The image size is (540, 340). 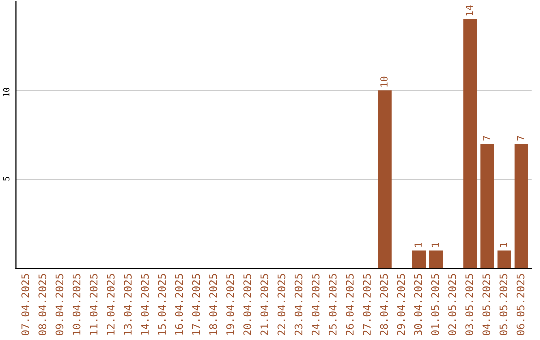 What do you see at coordinates (486, 305) in the screenshot?
I see `x-tick-label: 04.05.2025` at bounding box center [486, 305].